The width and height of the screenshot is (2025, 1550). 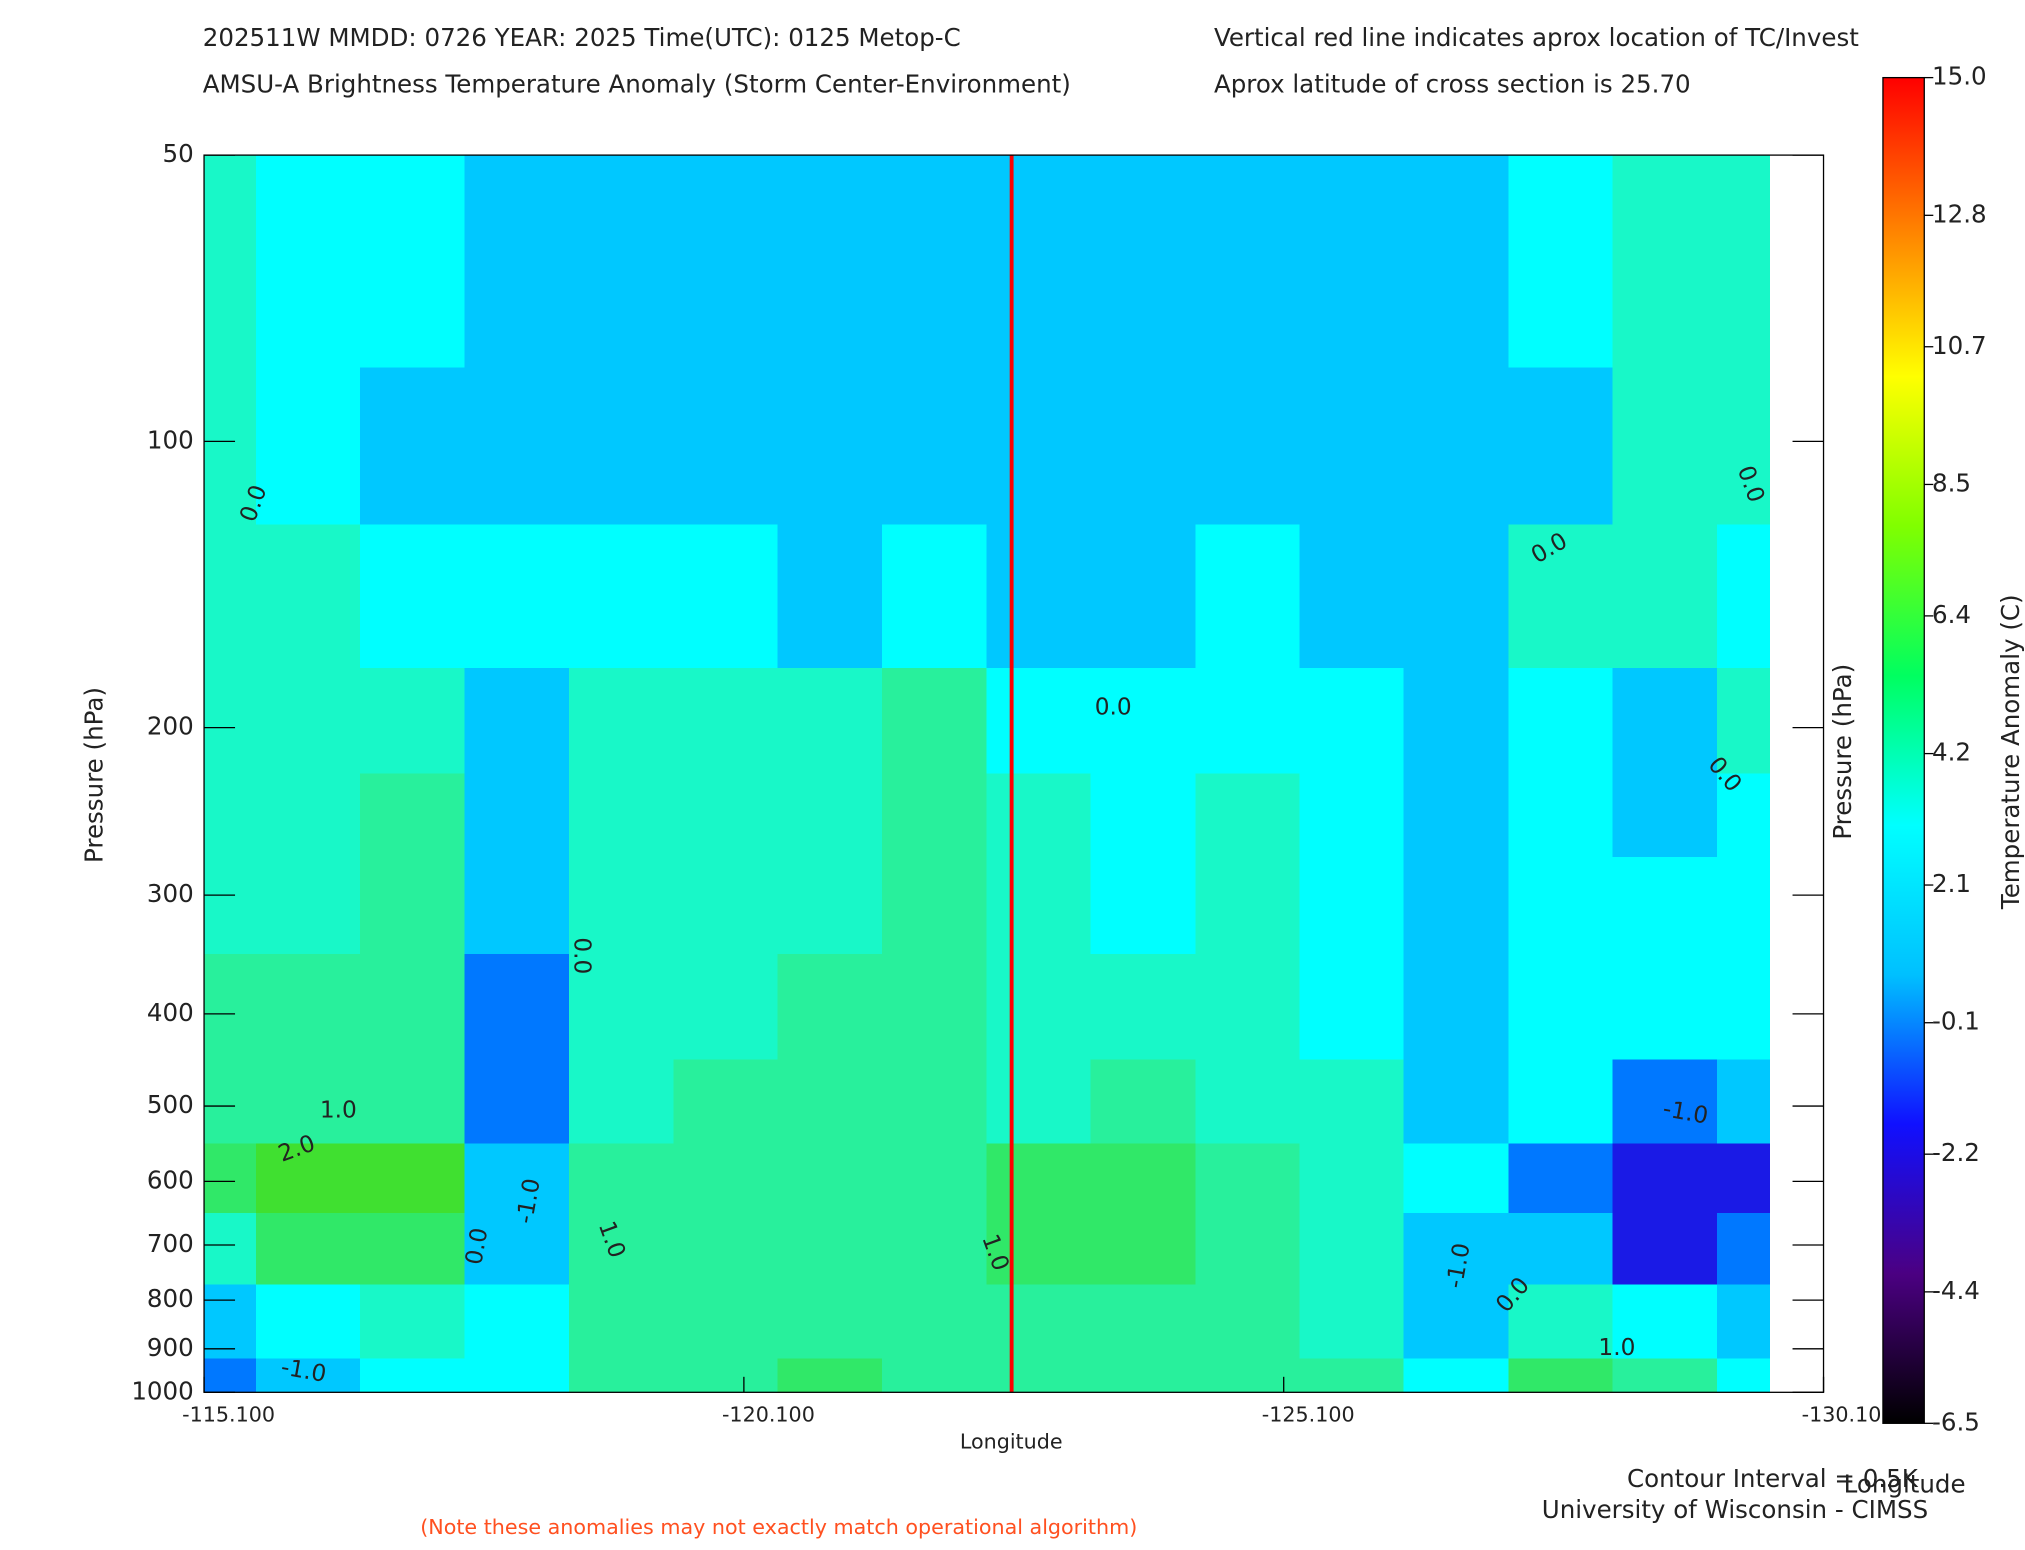 I want to click on y-tick-label: 300, so click(x=170, y=893).